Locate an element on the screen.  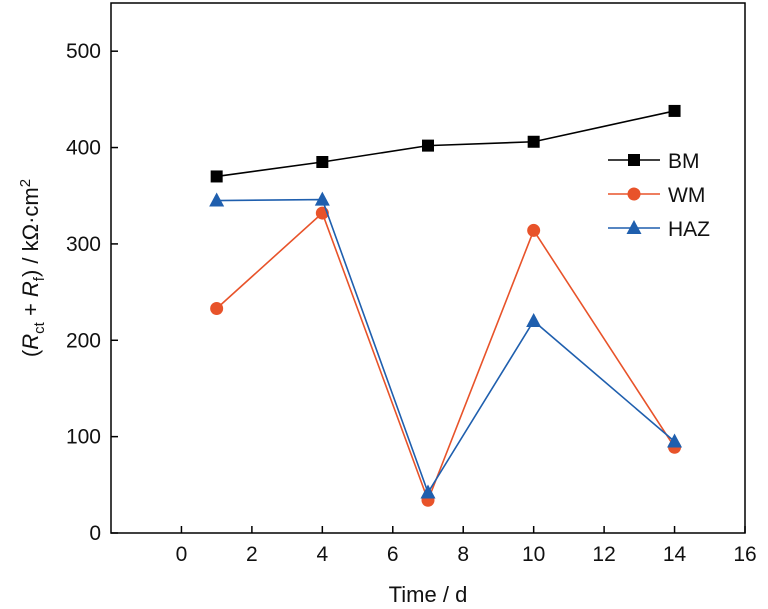
x-tick-label: 4 is located at coordinates (322, 554).